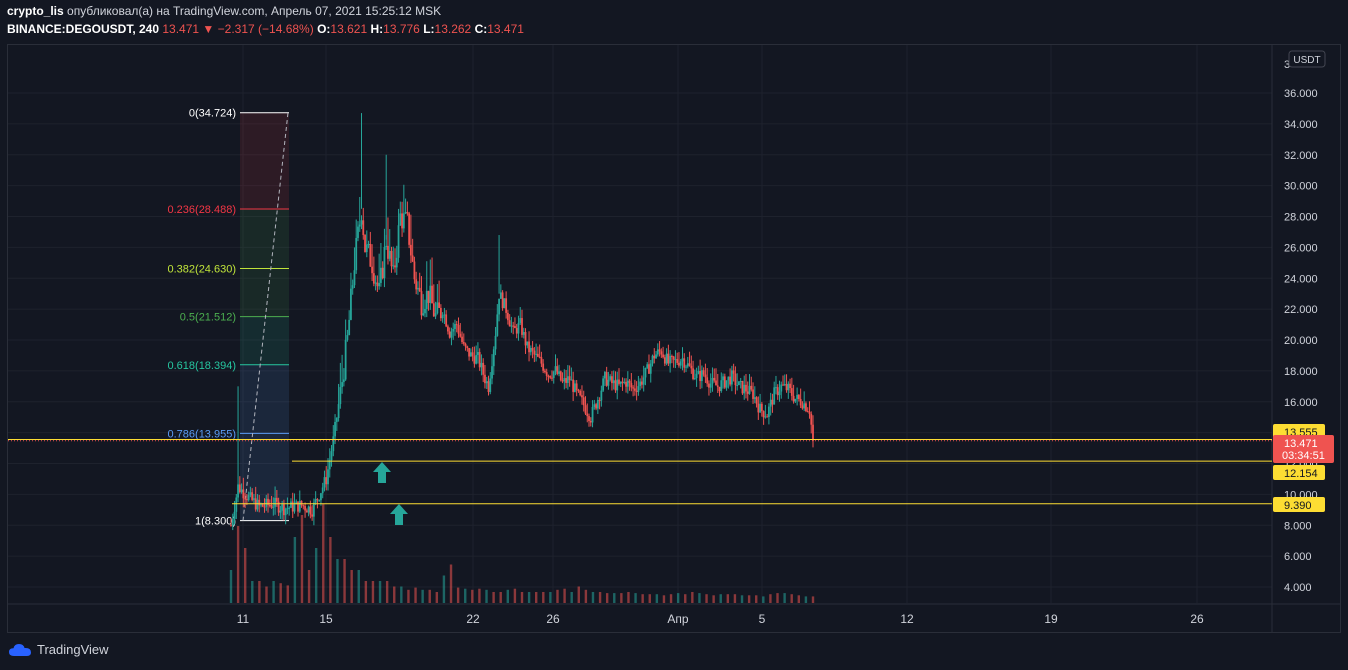 Image resolution: width=1348 pixels, height=670 pixels. What do you see at coordinates (202, 210) in the screenshot?
I see `fib-level-label: 0.236(28.488)` at bounding box center [202, 210].